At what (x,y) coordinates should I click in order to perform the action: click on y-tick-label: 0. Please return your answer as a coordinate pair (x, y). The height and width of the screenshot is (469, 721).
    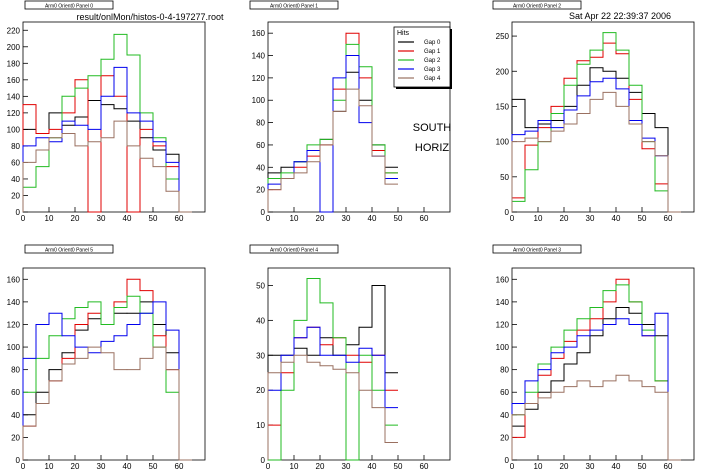
    Looking at the image, I should click on (18, 212).